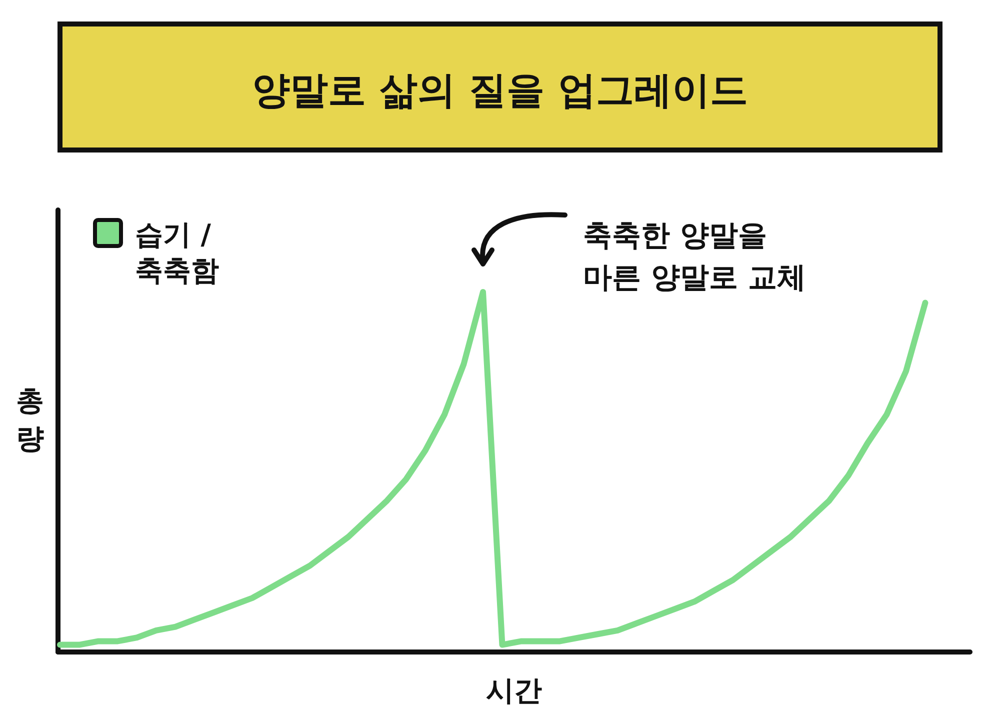  What do you see at coordinates (514, 690) in the screenshot?
I see `x-axis-title: 시간` at bounding box center [514, 690].